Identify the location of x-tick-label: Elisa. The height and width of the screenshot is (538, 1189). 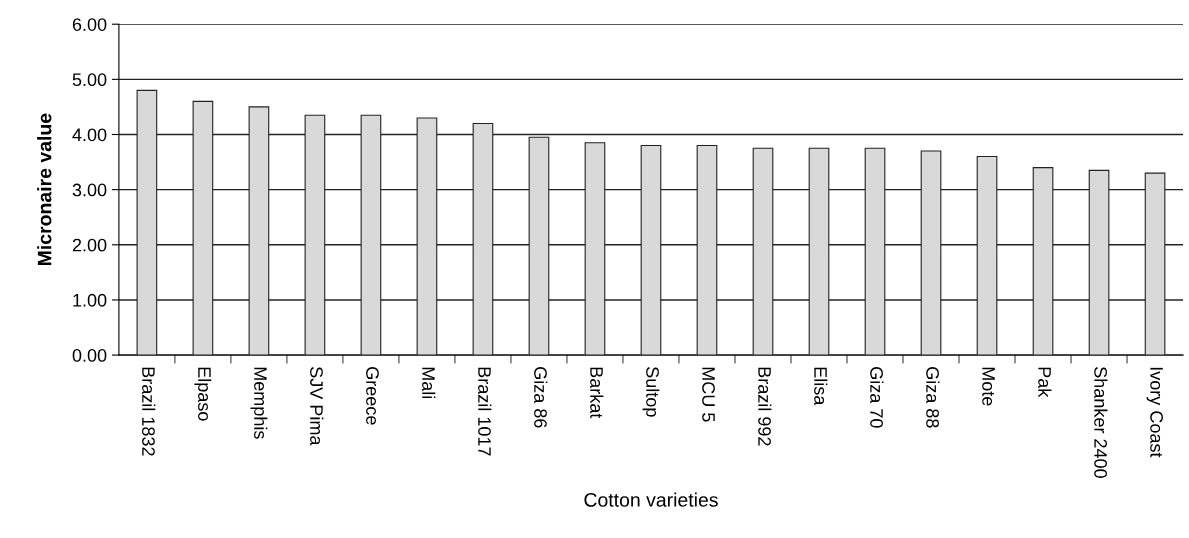
(821, 386).